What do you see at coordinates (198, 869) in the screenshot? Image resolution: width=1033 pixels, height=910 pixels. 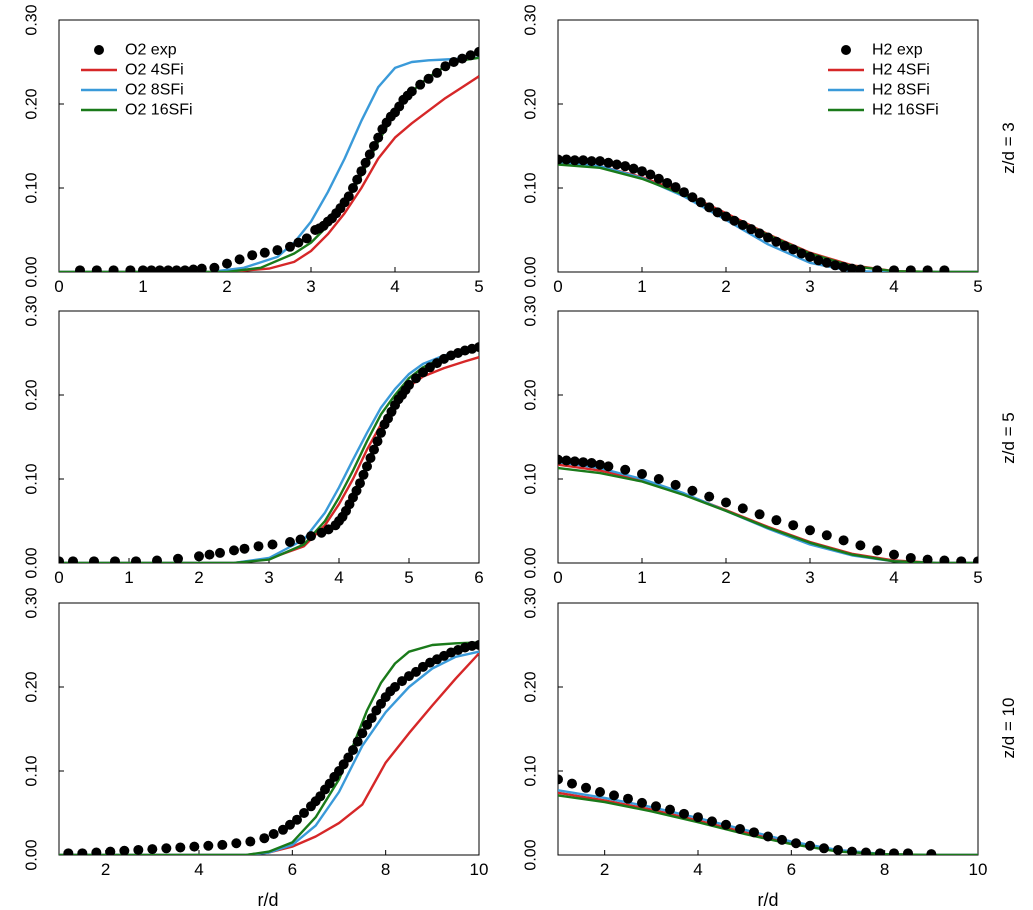 I see `x-tick-label: 4` at bounding box center [198, 869].